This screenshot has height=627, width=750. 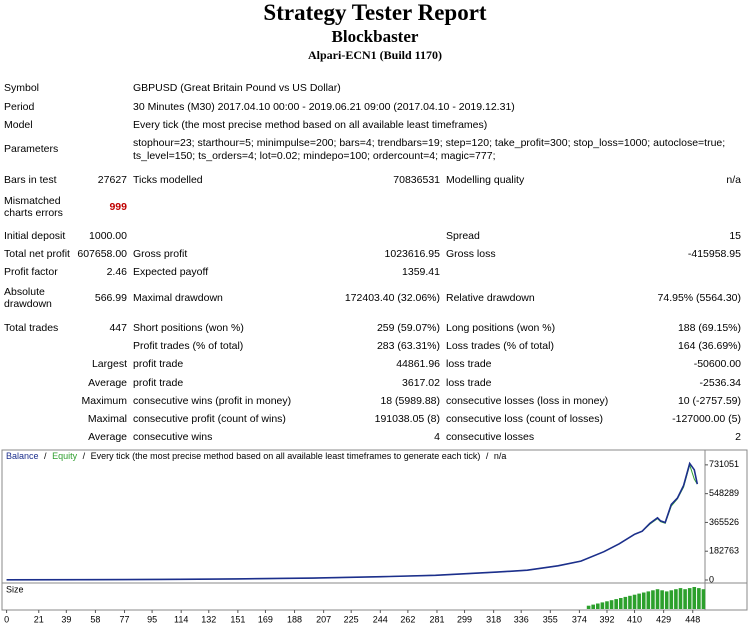 I want to click on stat-label: Gross profit, so click(x=160, y=254).